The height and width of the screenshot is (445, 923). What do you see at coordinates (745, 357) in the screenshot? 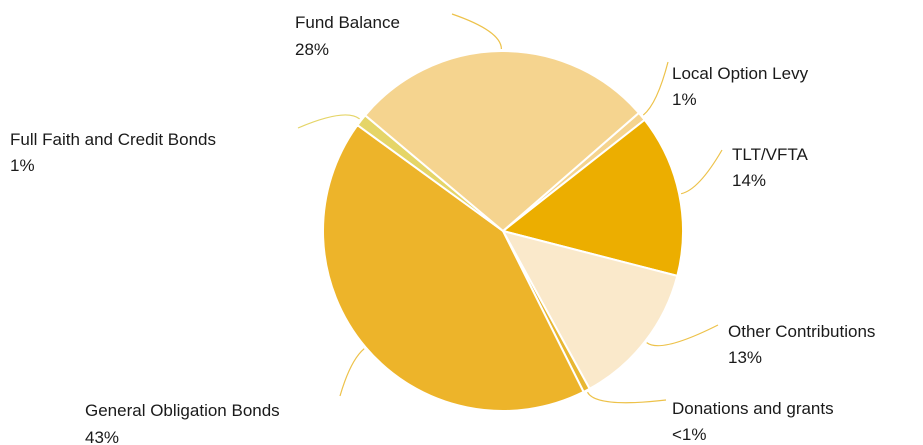
I see `label-other-contributions-pct: 13%` at bounding box center [745, 357].